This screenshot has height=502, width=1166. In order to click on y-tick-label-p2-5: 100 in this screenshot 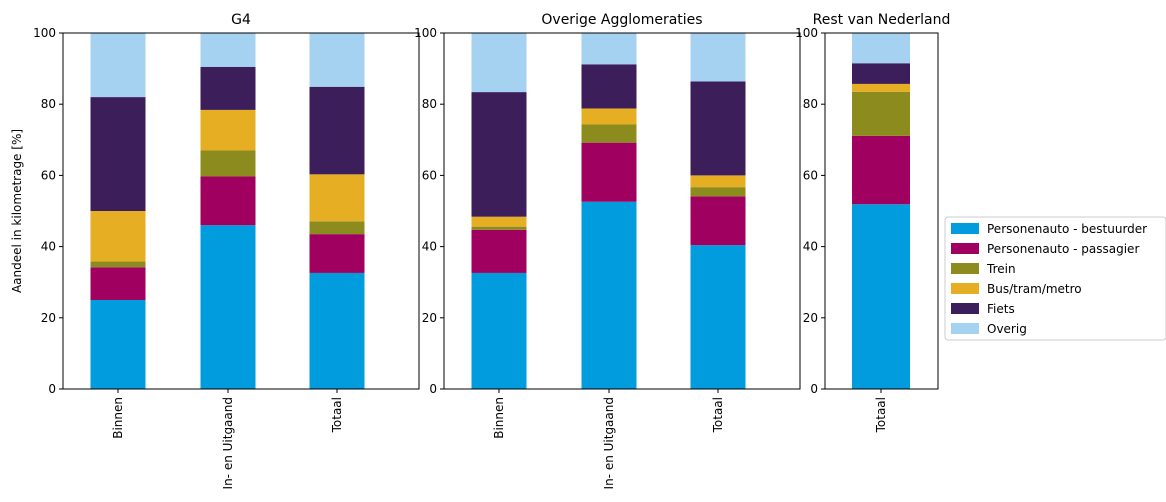, I will do `click(806, 33)`.